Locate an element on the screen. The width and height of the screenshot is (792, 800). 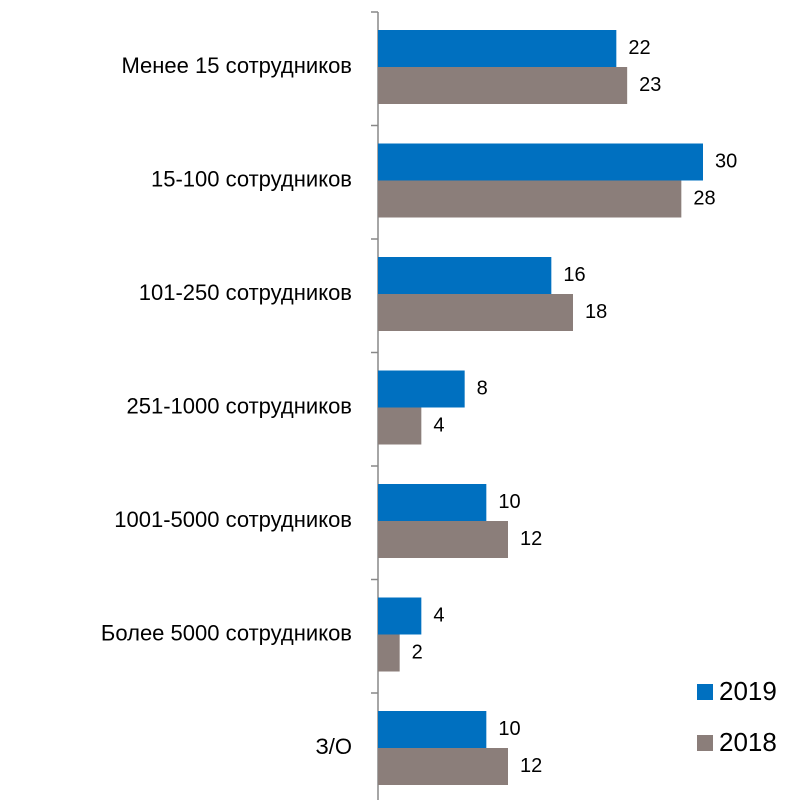
legend-label: 2019 is located at coordinates (748, 691).